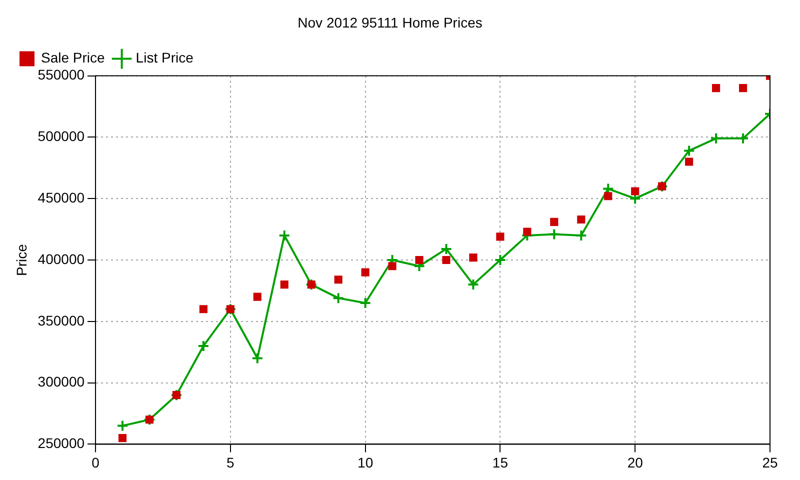  I want to click on y-axis-title: Price, so click(21, 260).